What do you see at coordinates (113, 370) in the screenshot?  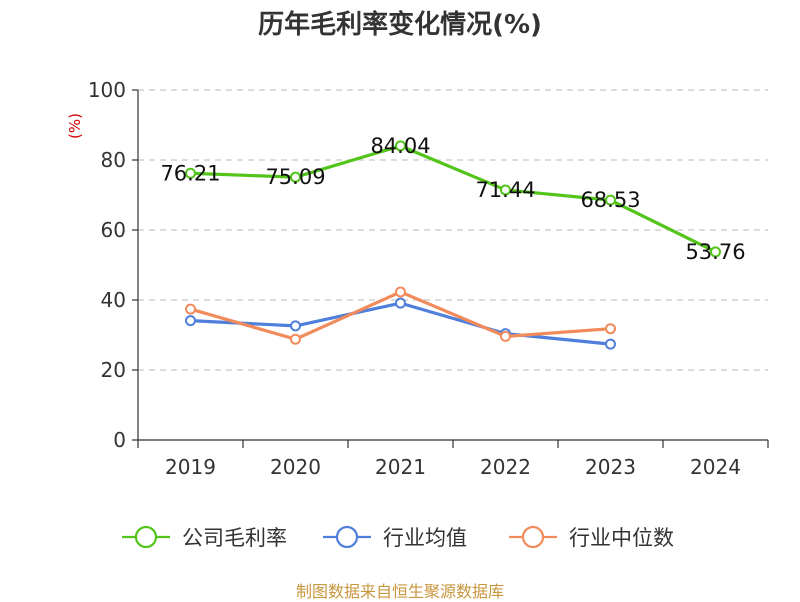 I see `y-tick-label: 20` at bounding box center [113, 370].